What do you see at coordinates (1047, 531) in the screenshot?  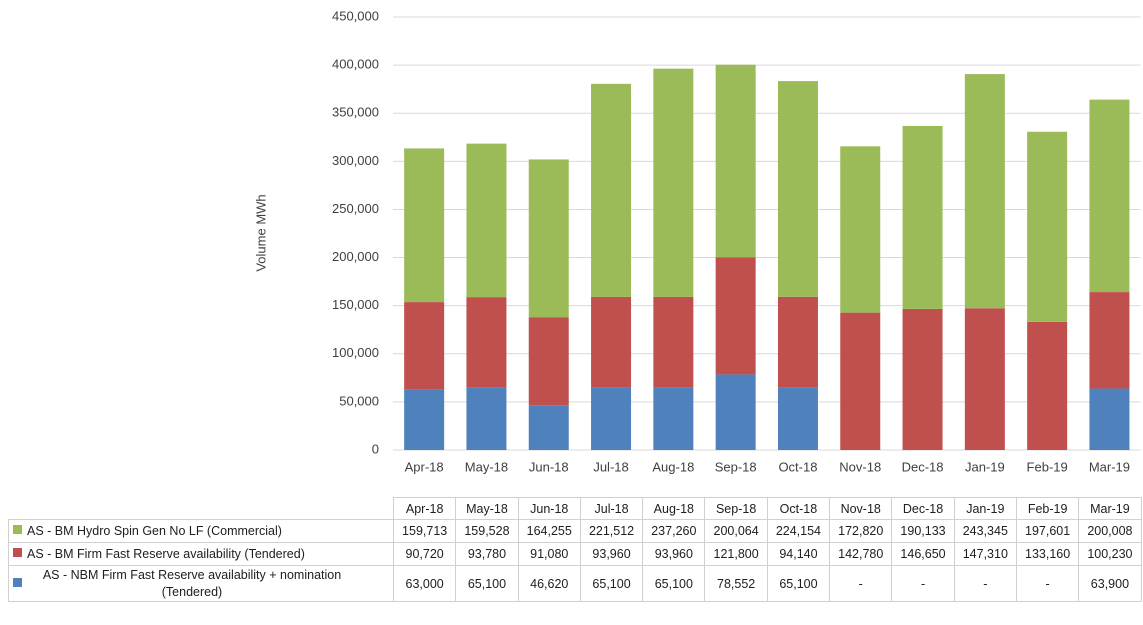 I see `table-cell: 197,601` at bounding box center [1047, 531].